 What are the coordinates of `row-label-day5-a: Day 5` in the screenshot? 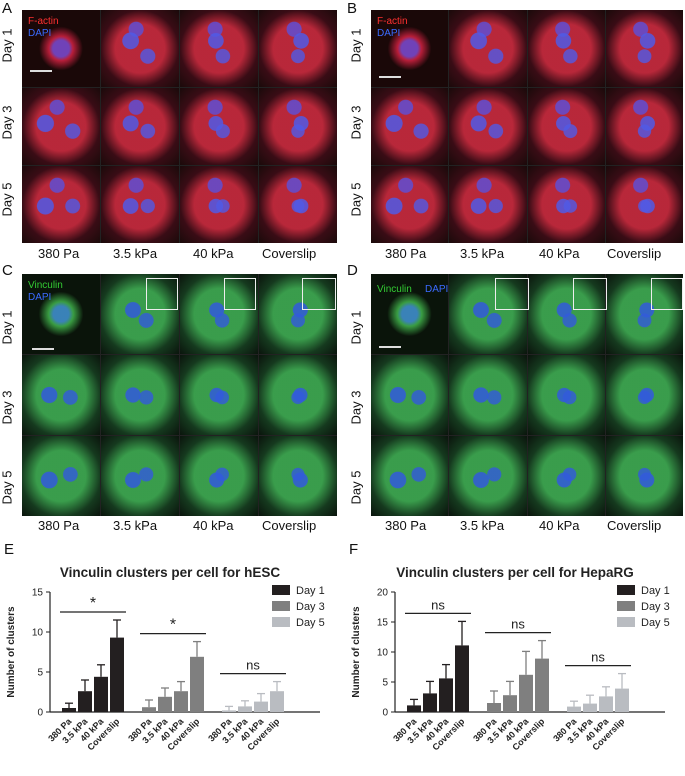 It's located at (7, 199).